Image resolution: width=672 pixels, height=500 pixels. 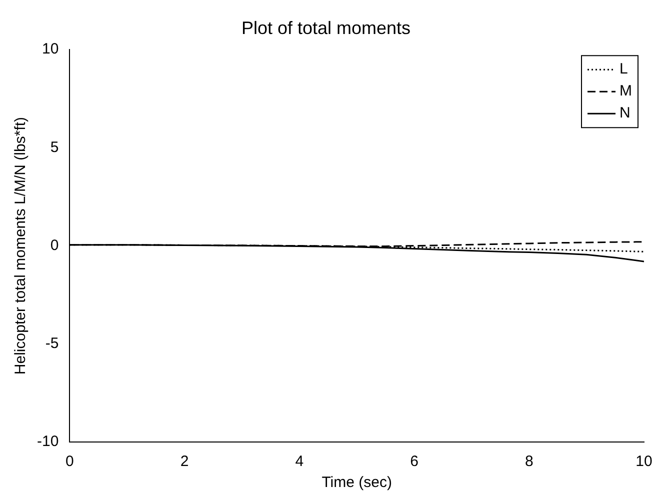 I want to click on x-axis-title: Time (sec), so click(x=357, y=483).